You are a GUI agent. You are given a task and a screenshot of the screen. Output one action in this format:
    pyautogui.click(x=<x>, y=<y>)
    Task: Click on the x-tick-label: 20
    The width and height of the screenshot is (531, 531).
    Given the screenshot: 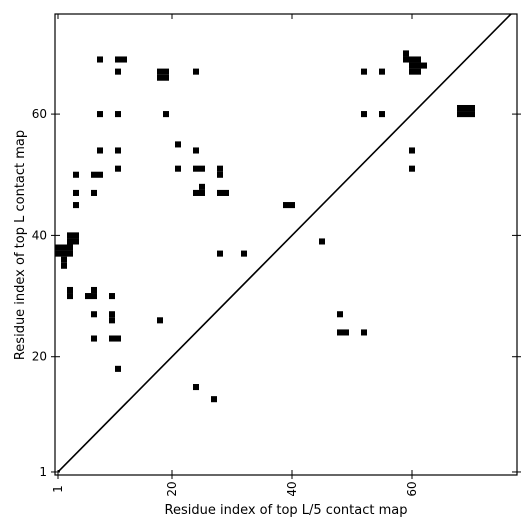 What is the action you would take?
    pyautogui.click(x=172, y=488)
    